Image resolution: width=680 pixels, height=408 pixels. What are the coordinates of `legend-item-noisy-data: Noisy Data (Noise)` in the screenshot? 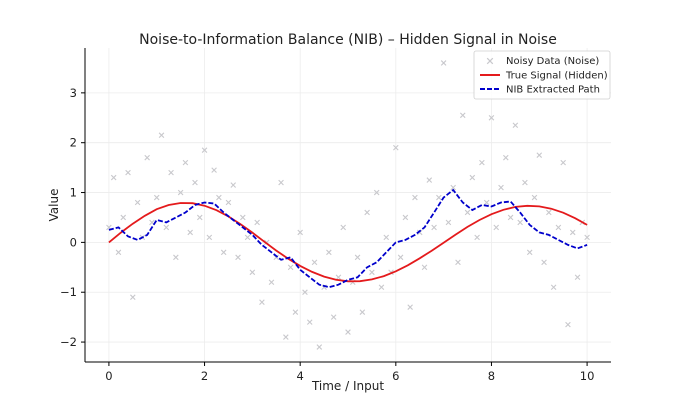 It's located at (542, 61).